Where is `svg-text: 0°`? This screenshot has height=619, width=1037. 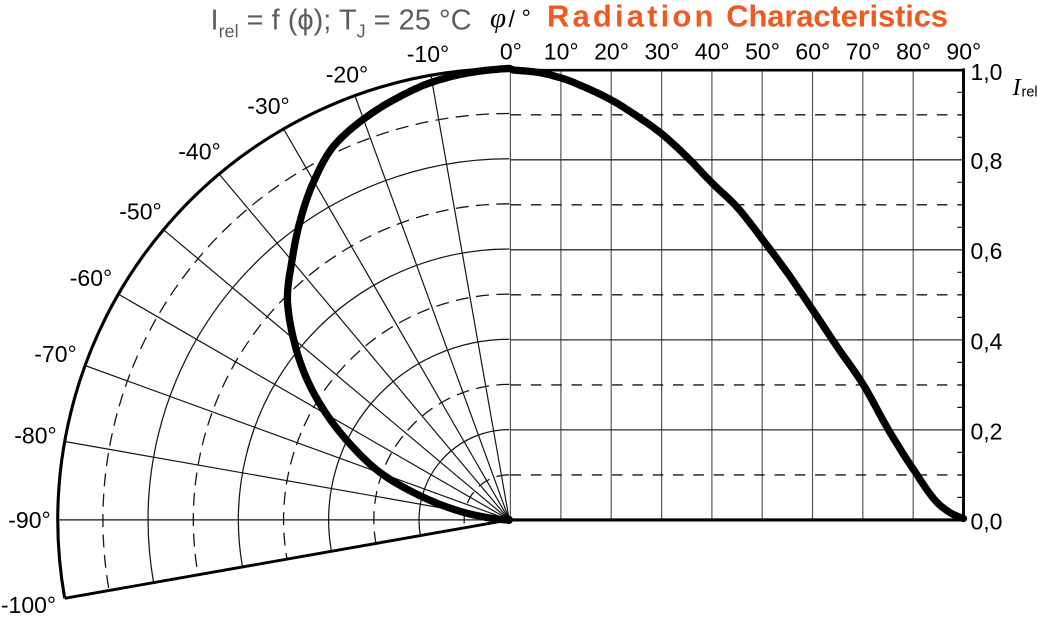 svg-text: 0° is located at coordinates (511, 52).